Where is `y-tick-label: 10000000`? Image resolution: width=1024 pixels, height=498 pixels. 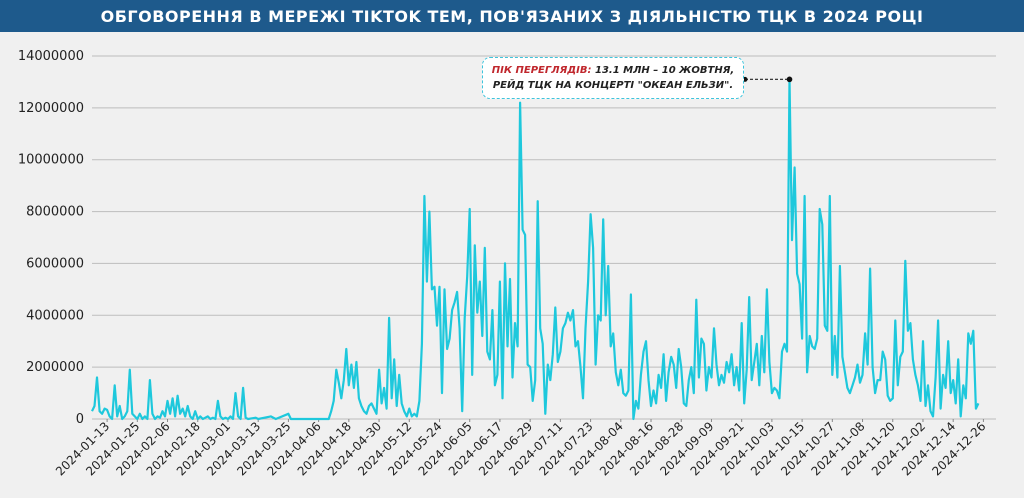
y-tick-label: 10000000 is located at coordinates (51, 160).